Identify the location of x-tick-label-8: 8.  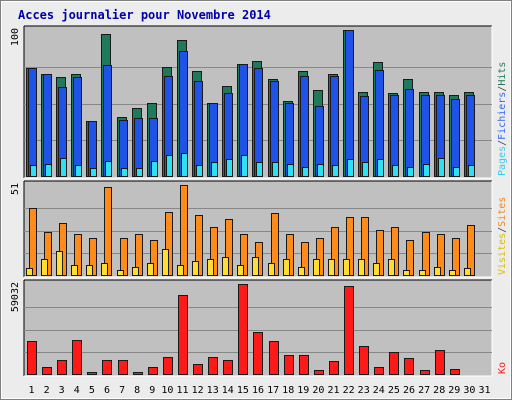
(137, 390).